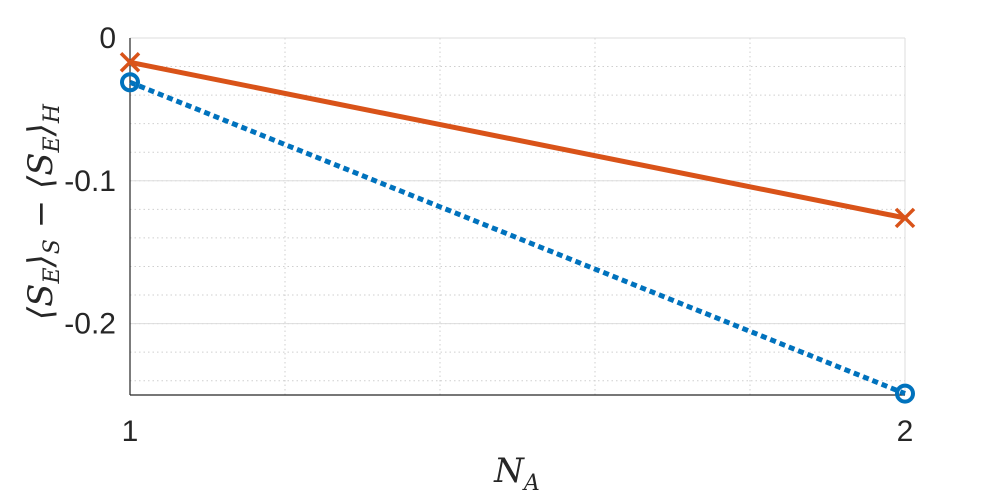 Image resolution: width=1000 pixels, height=500 pixels. I want to click on y-tick-label: -0.1, so click(90, 181).